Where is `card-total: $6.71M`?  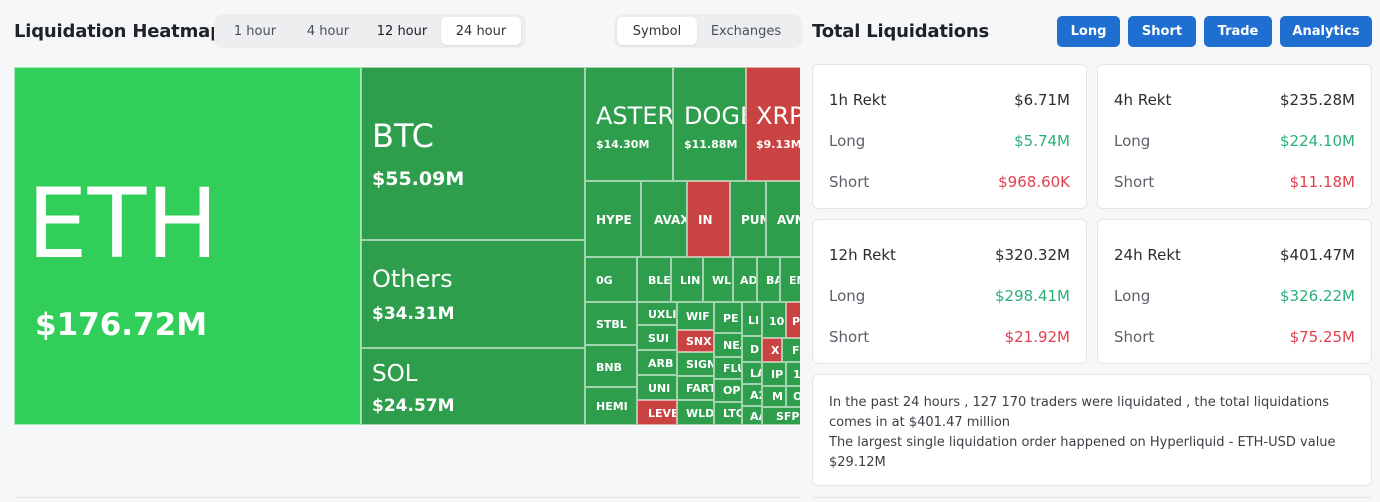
card-total: $6.71M is located at coordinates (1042, 100).